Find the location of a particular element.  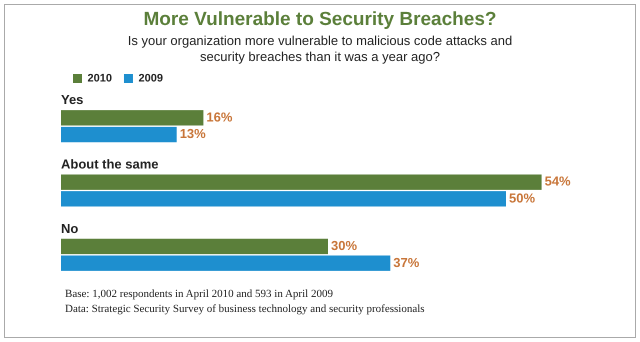

text: Data: Strategic Security Survey of business technology and security professionals is located at coordinates (245, 309).